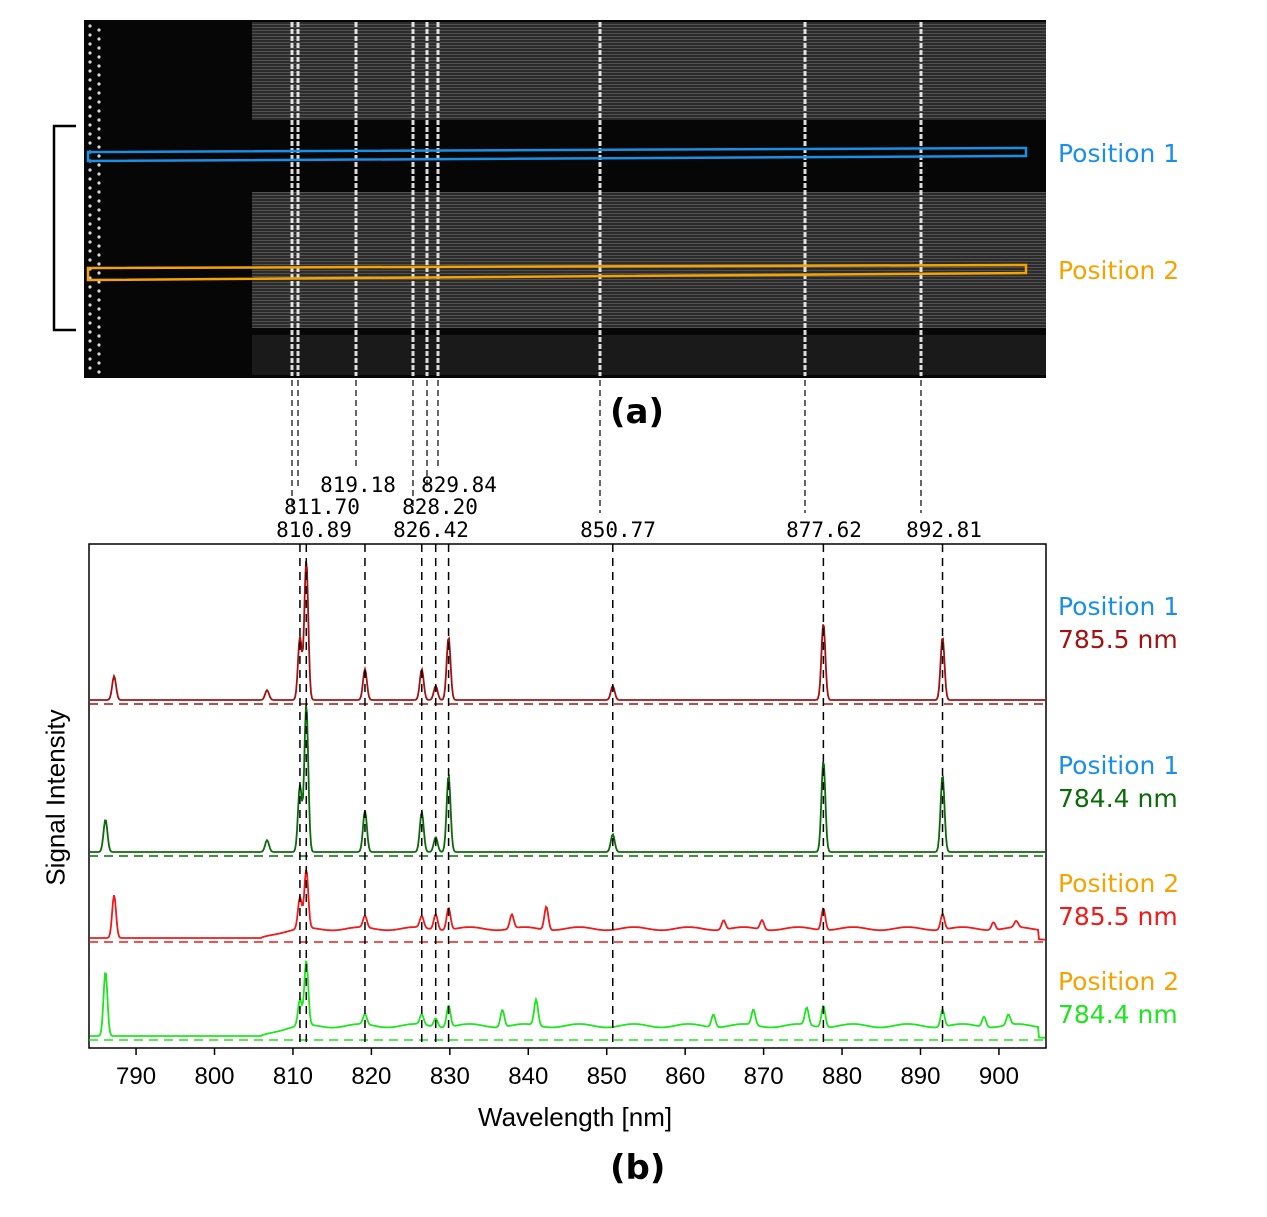 The width and height of the screenshot is (1267, 1217). I want to click on panel-a-position-2-label: Position 2, so click(1119, 270).